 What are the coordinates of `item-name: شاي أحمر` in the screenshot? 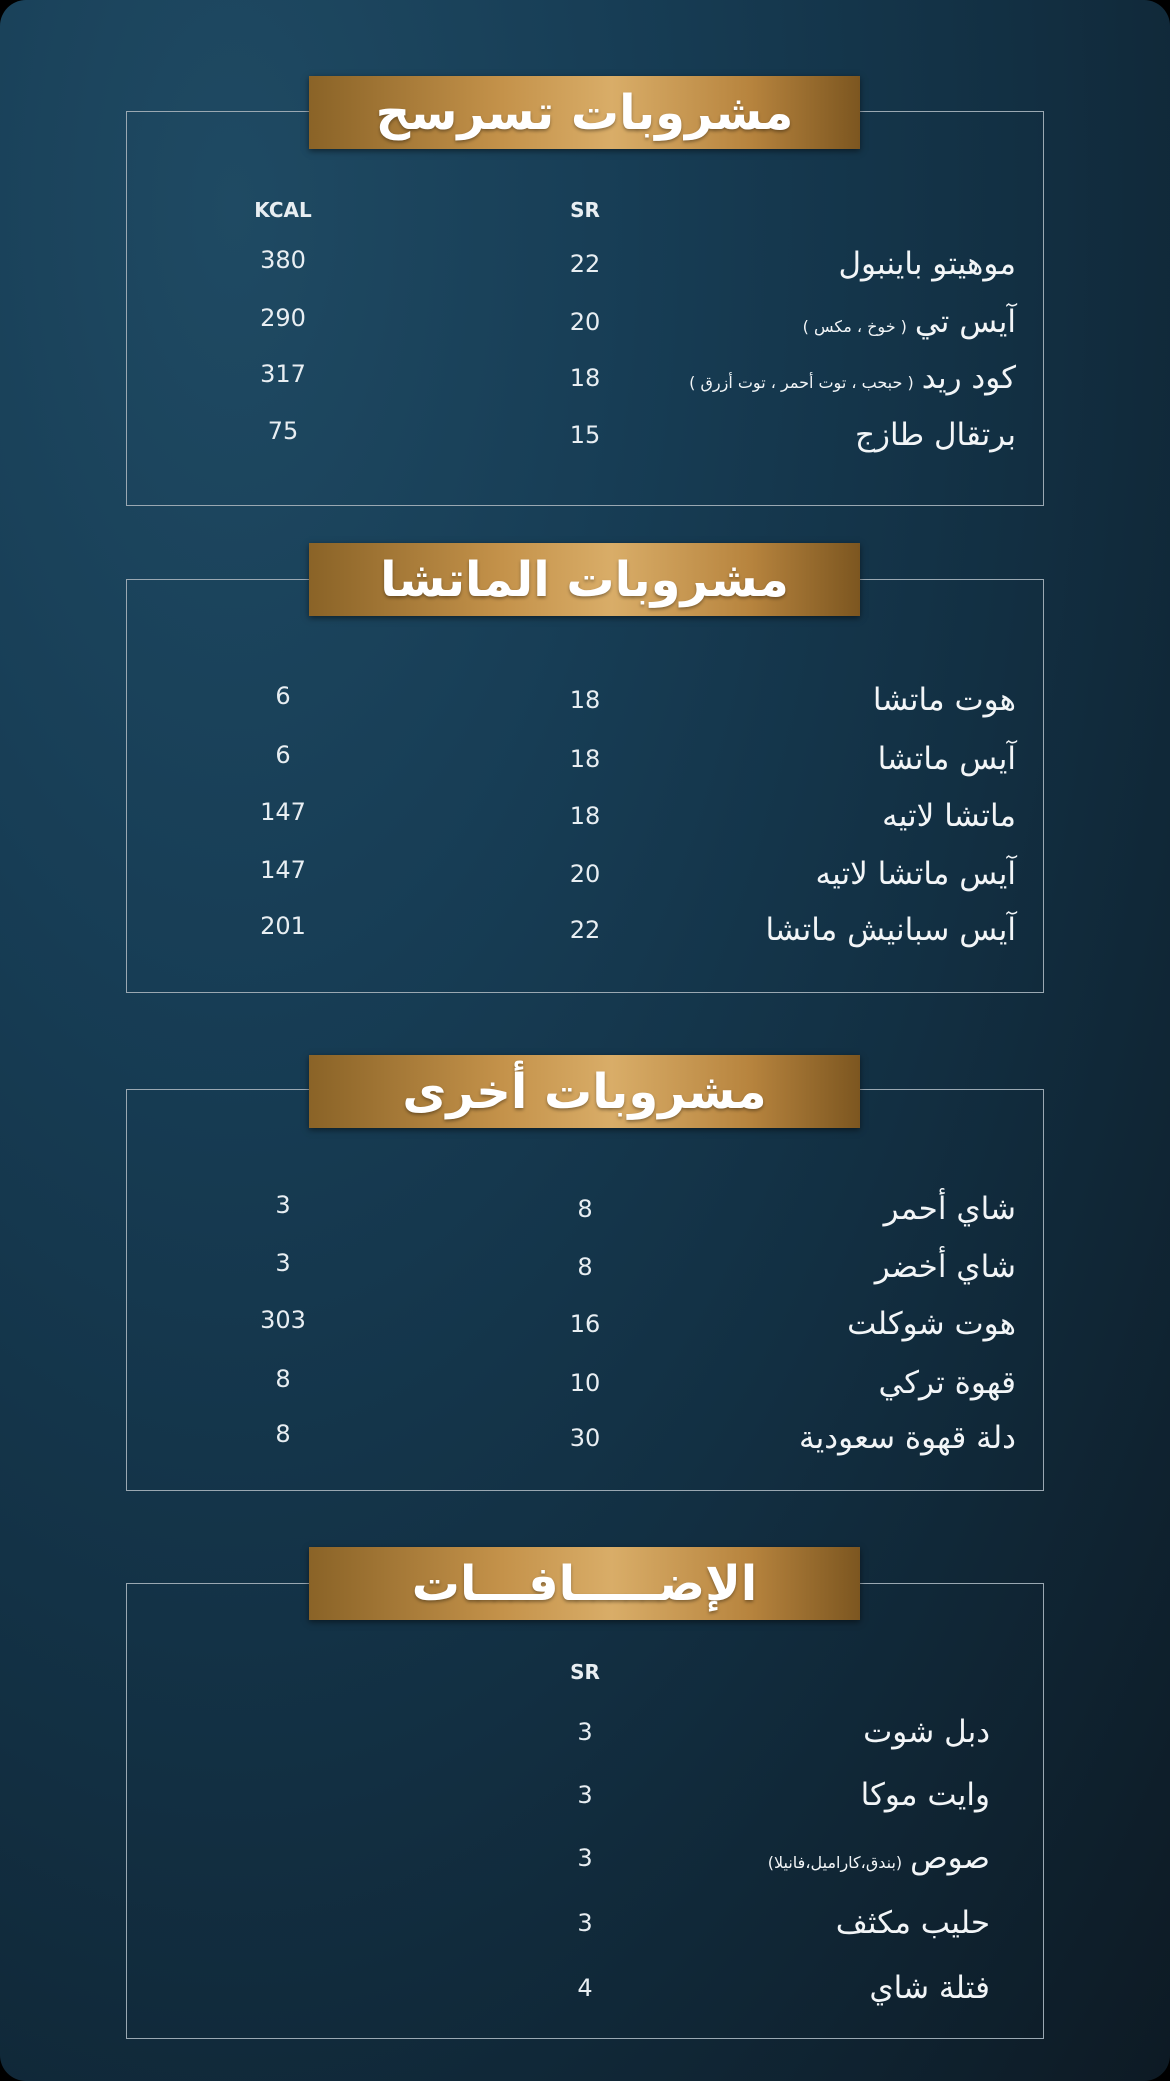 It's located at (949, 1209).